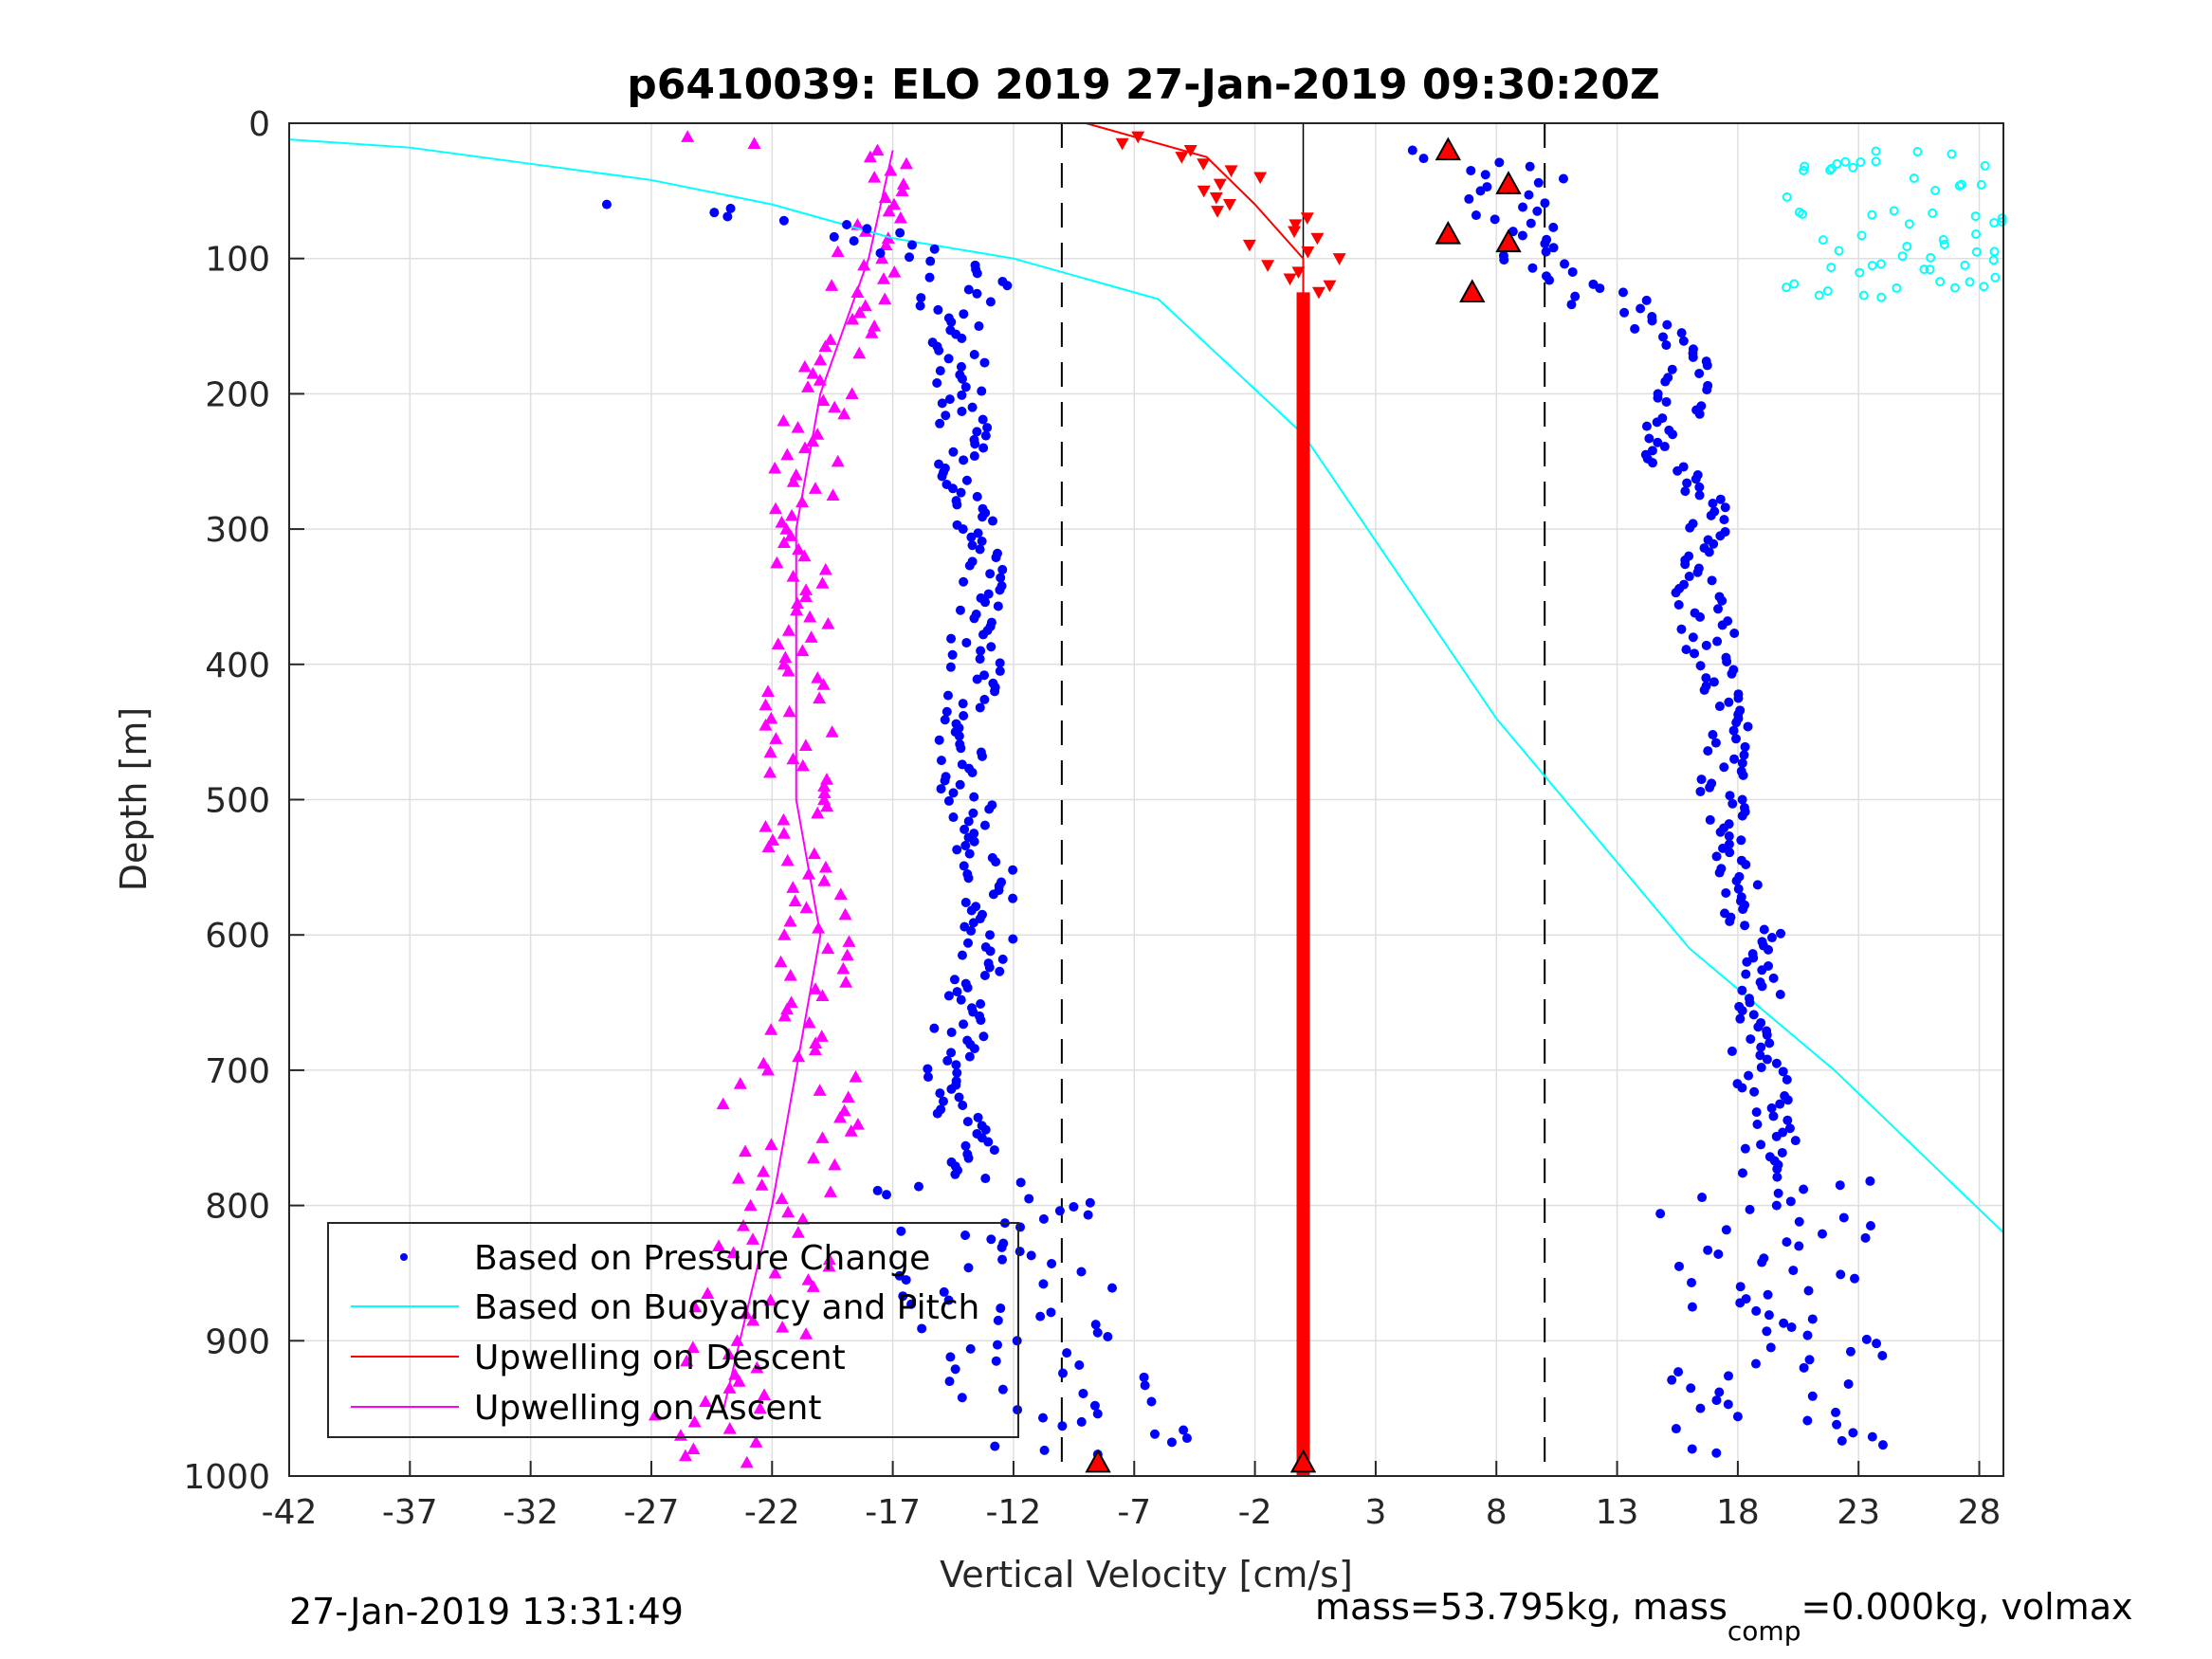  I want to click on footer-mass-main: mass=53.795kg, mass, so click(1521, 1607).